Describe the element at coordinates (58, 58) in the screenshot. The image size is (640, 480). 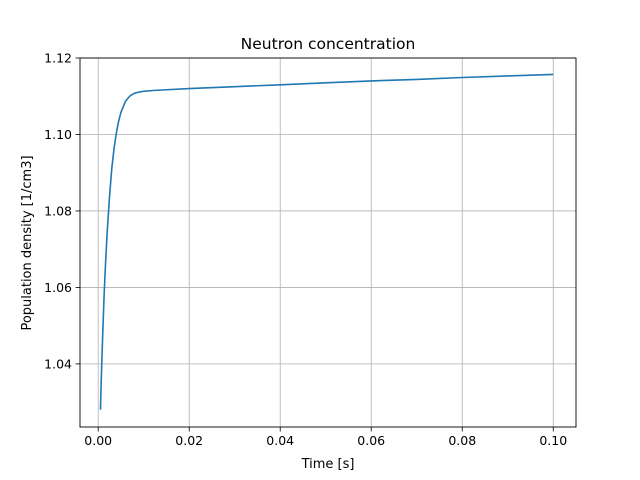
I see `y-tick-label: 1.12` at that location.